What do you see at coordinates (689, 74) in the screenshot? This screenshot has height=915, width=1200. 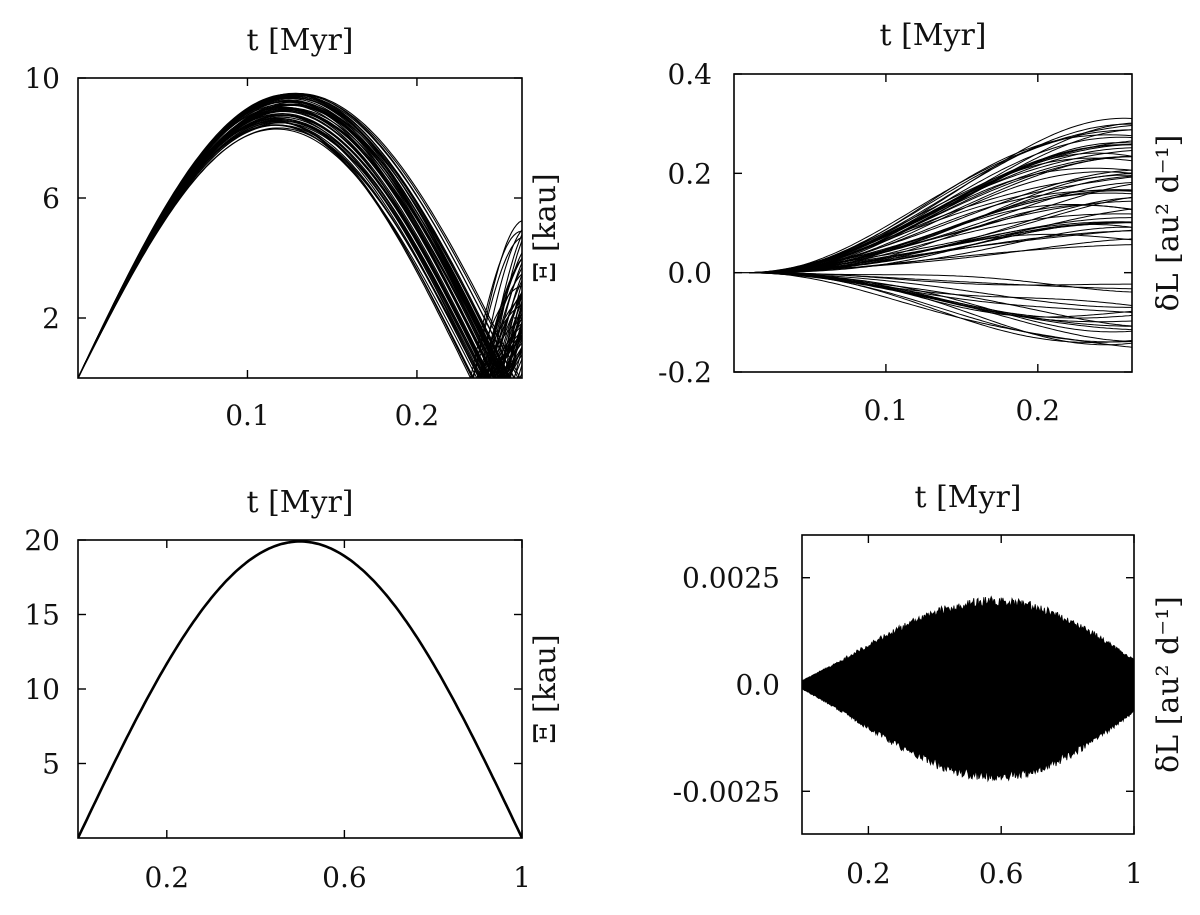 I see `y-tick-label: 0.4` at bounding box center [689, 74].